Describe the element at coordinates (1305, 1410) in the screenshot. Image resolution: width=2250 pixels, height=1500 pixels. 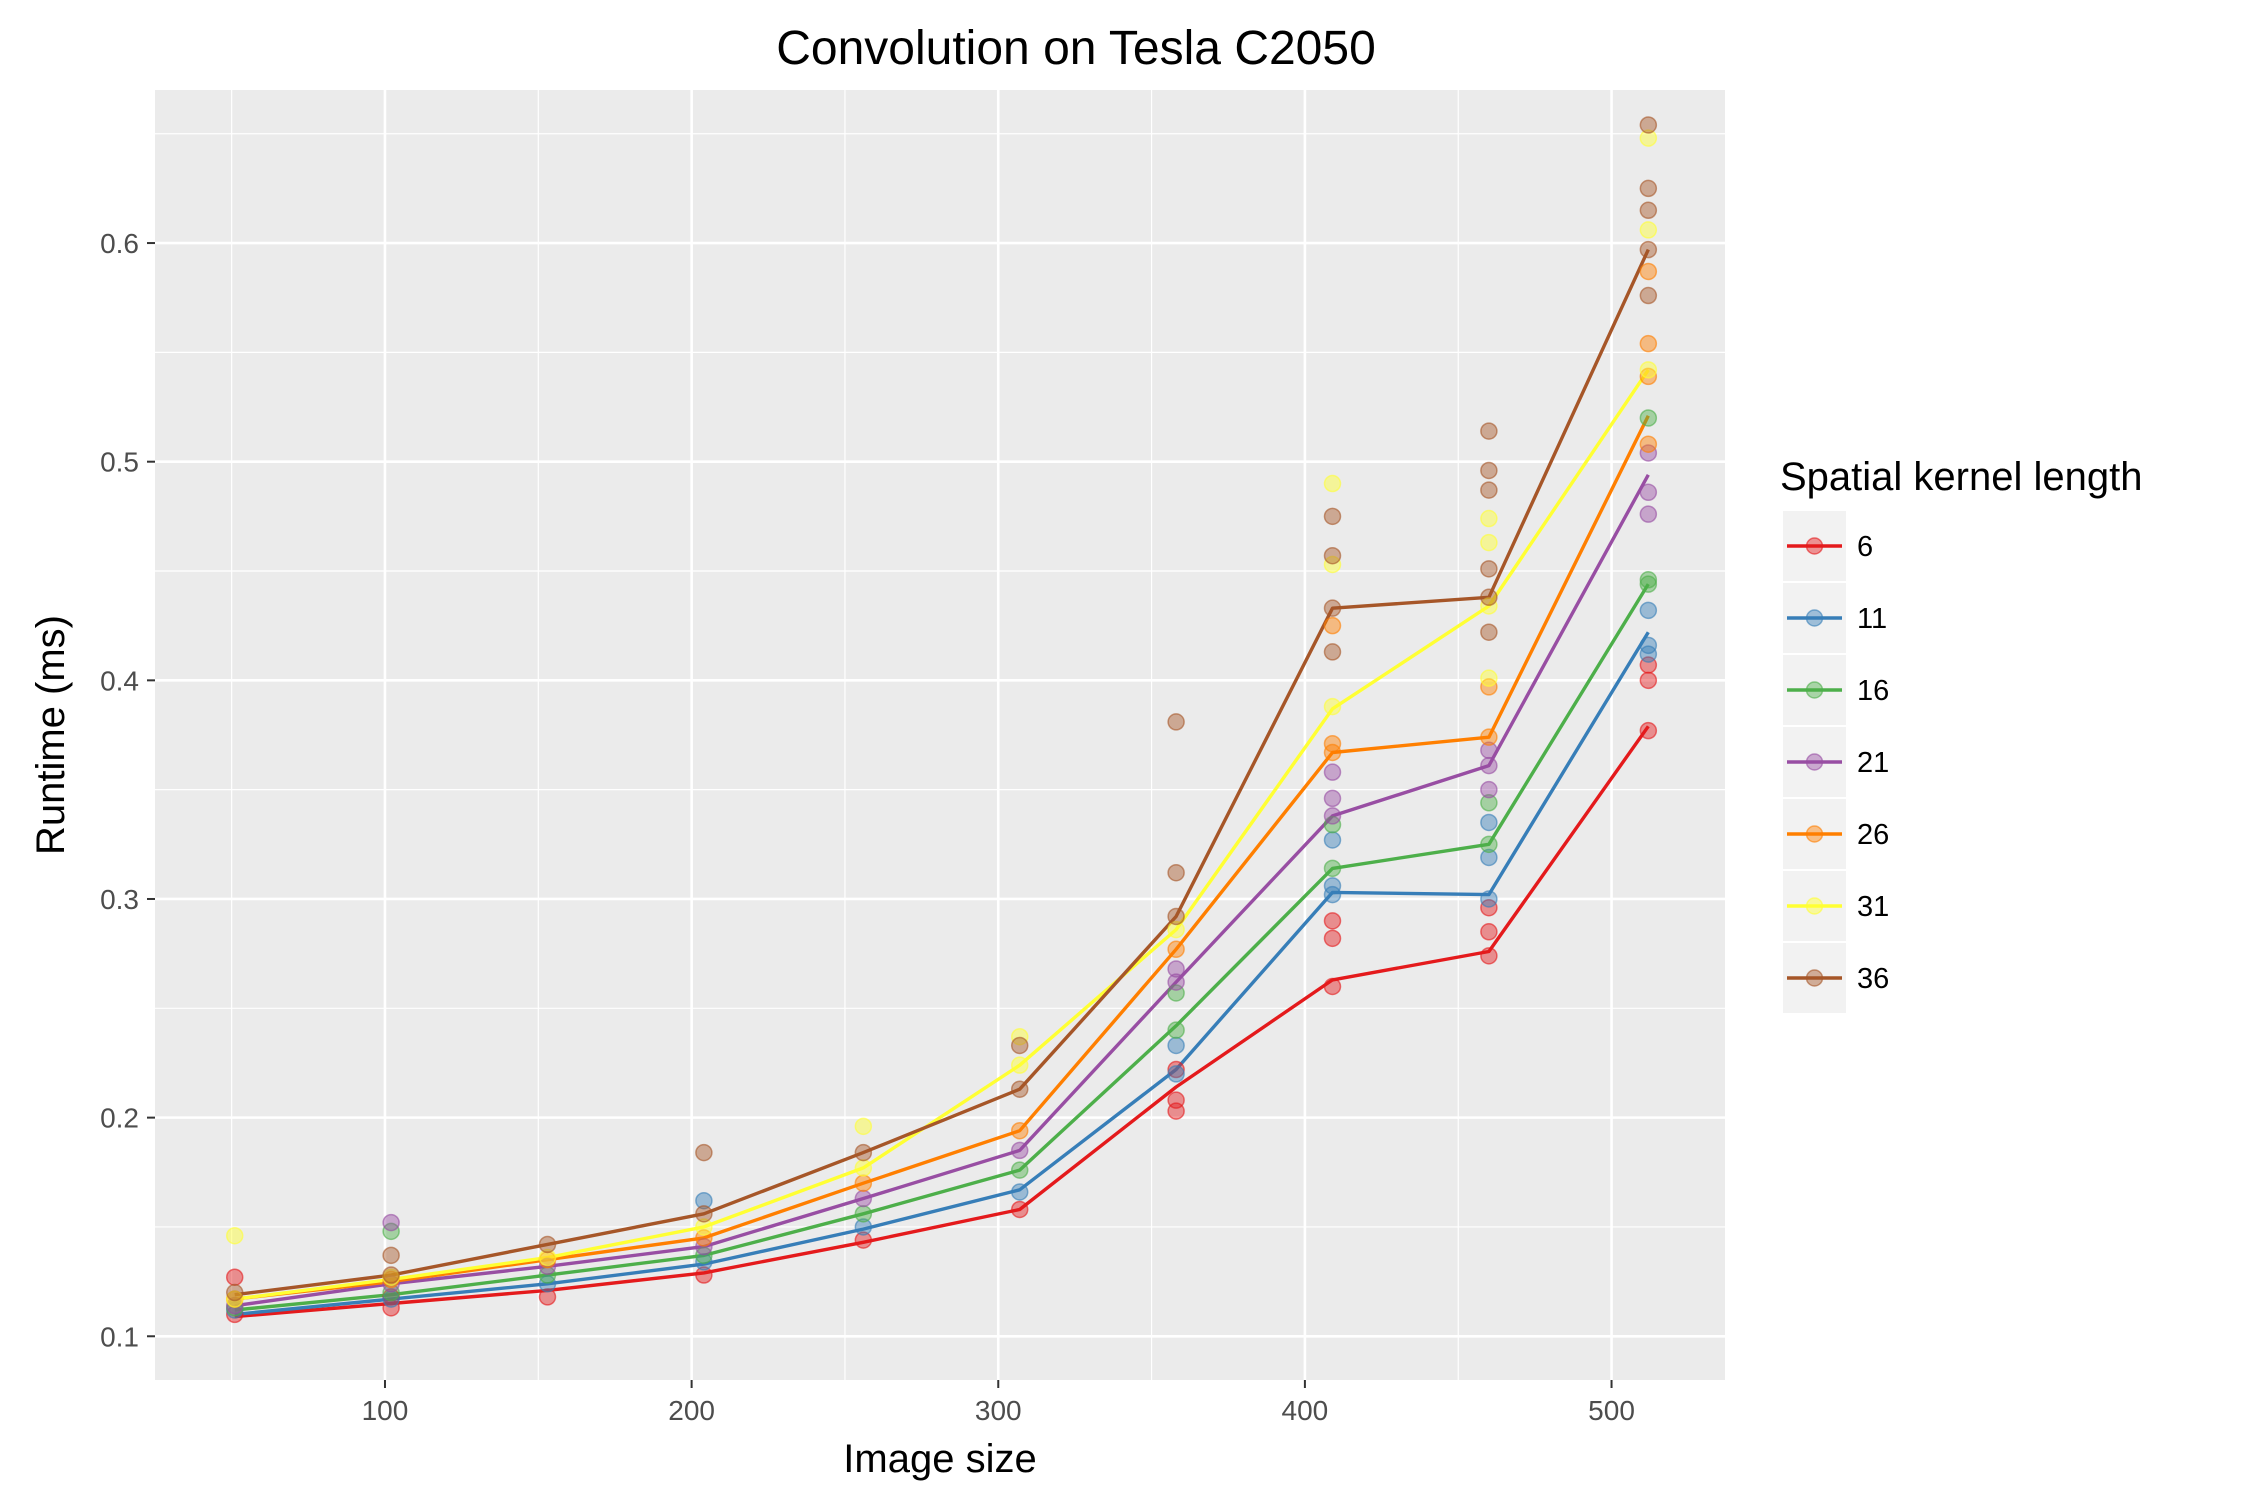
I see `x-tick-label: 400` at that location.